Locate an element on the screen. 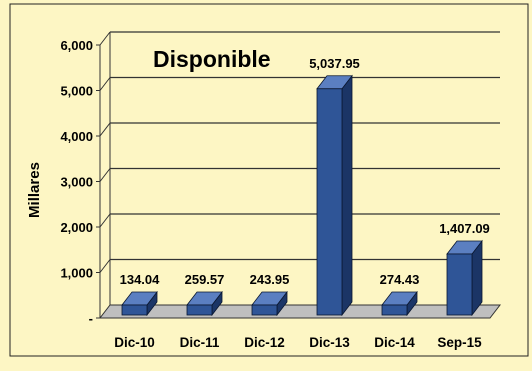  y-tick-label: 4,000 is located at coordinates (76, 136).